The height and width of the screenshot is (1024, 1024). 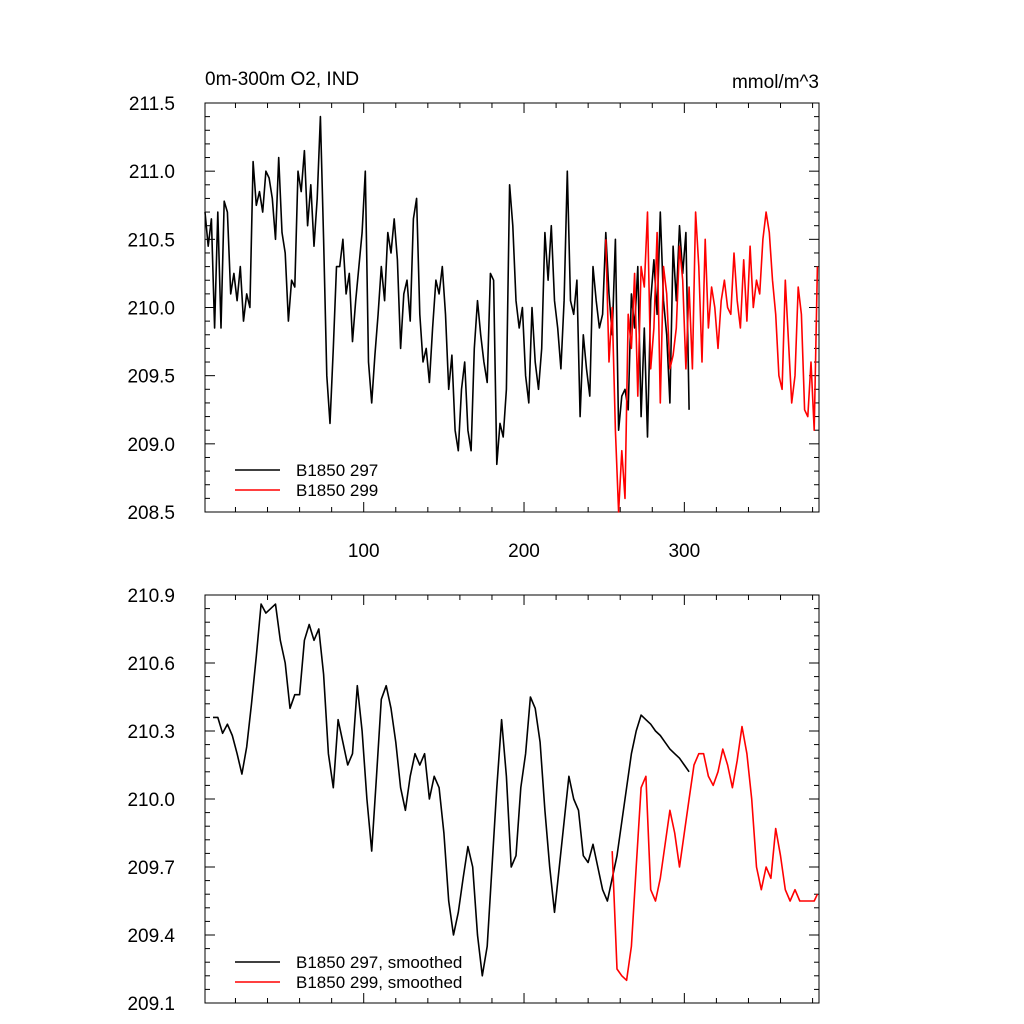 I want to click on y-tick-label: 209.1, so click(x=151, y=1004).